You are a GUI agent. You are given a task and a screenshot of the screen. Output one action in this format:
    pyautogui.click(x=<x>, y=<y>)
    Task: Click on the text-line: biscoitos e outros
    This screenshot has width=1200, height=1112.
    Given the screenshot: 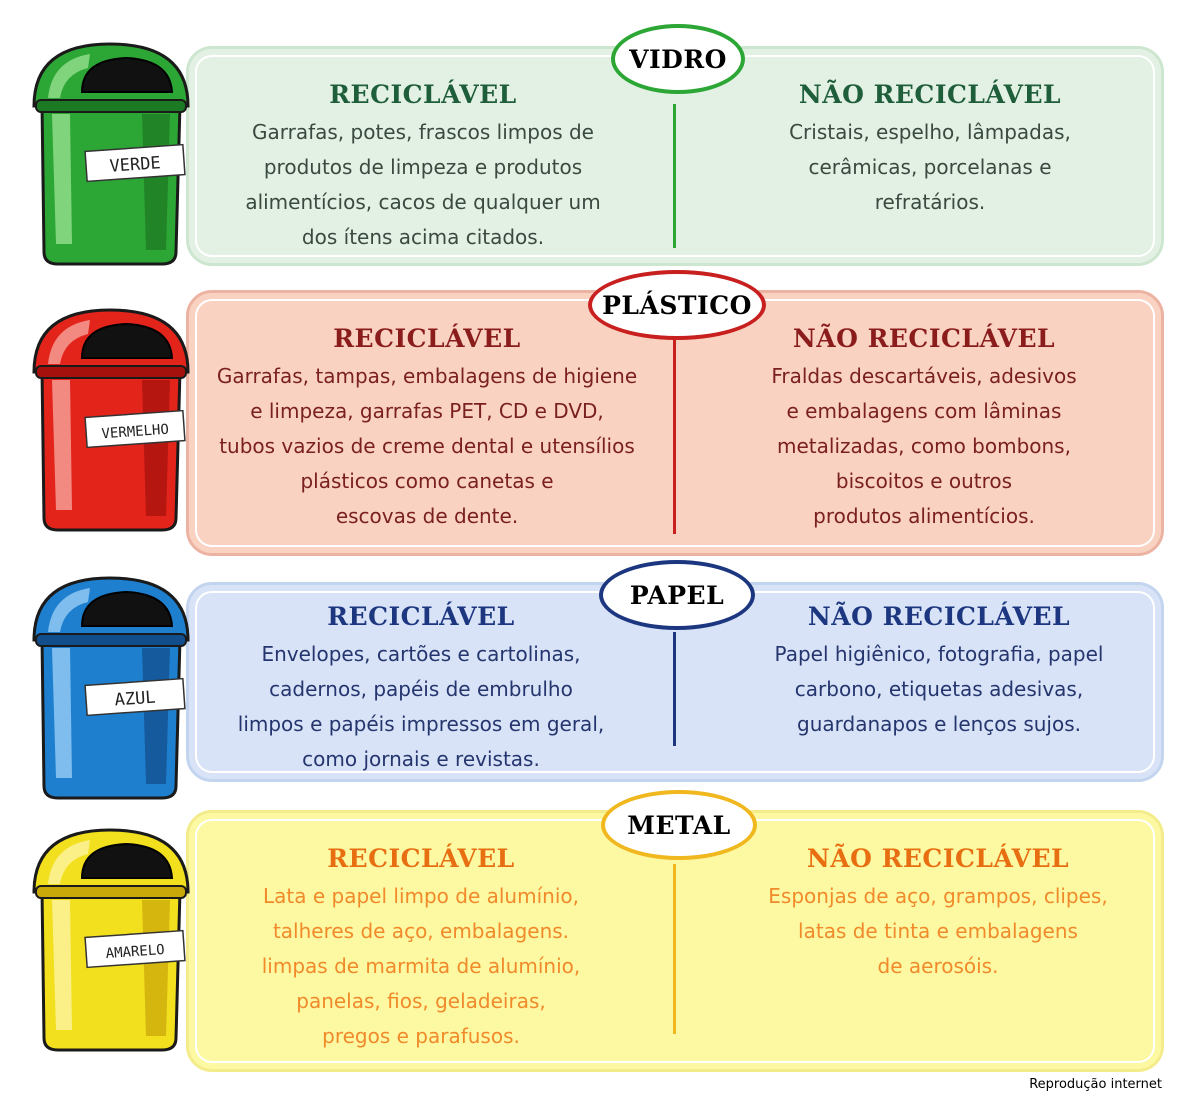 What is the action you would take?
    pyautogui.click(x=924, y=481)
    